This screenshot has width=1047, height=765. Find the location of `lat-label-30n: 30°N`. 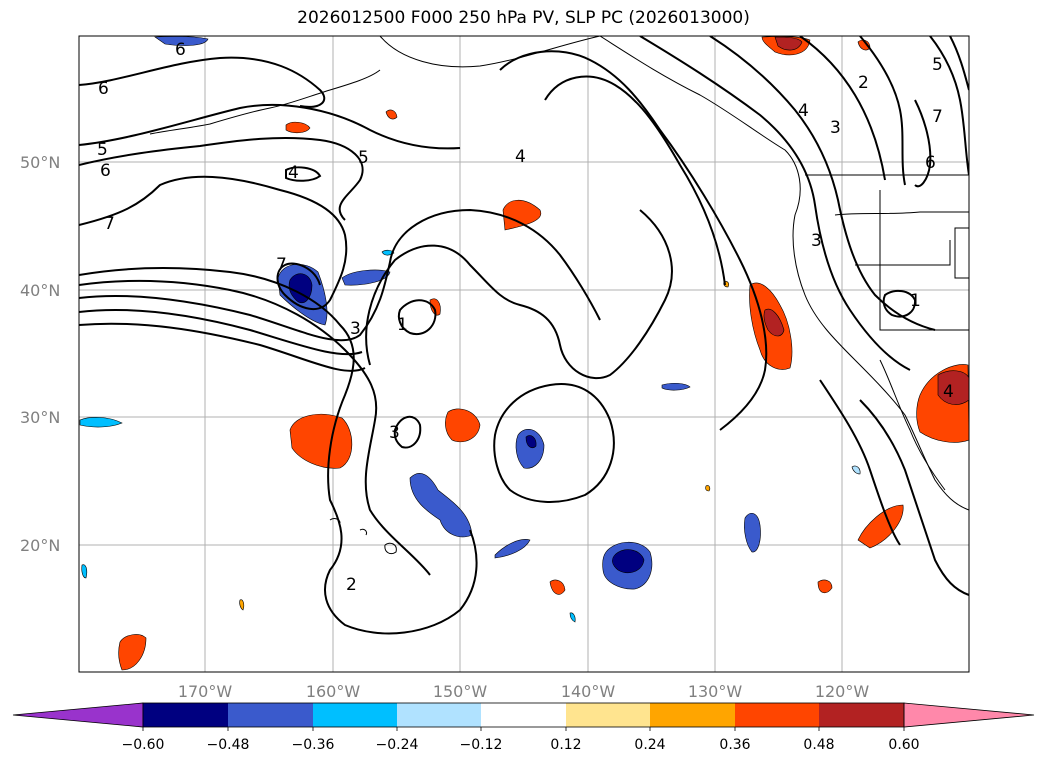

lat-label-30n: 30°N is located at coordinates (40, 417).